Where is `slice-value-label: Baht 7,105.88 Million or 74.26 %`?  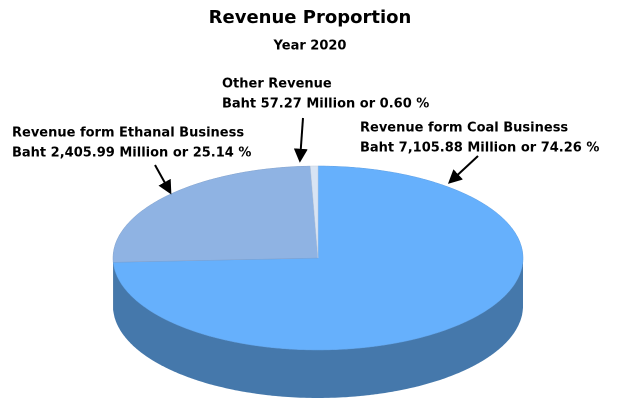 slice-value-label: Baht 7,105.88 Million or 74.26 % is located at coordinates (479, 148).